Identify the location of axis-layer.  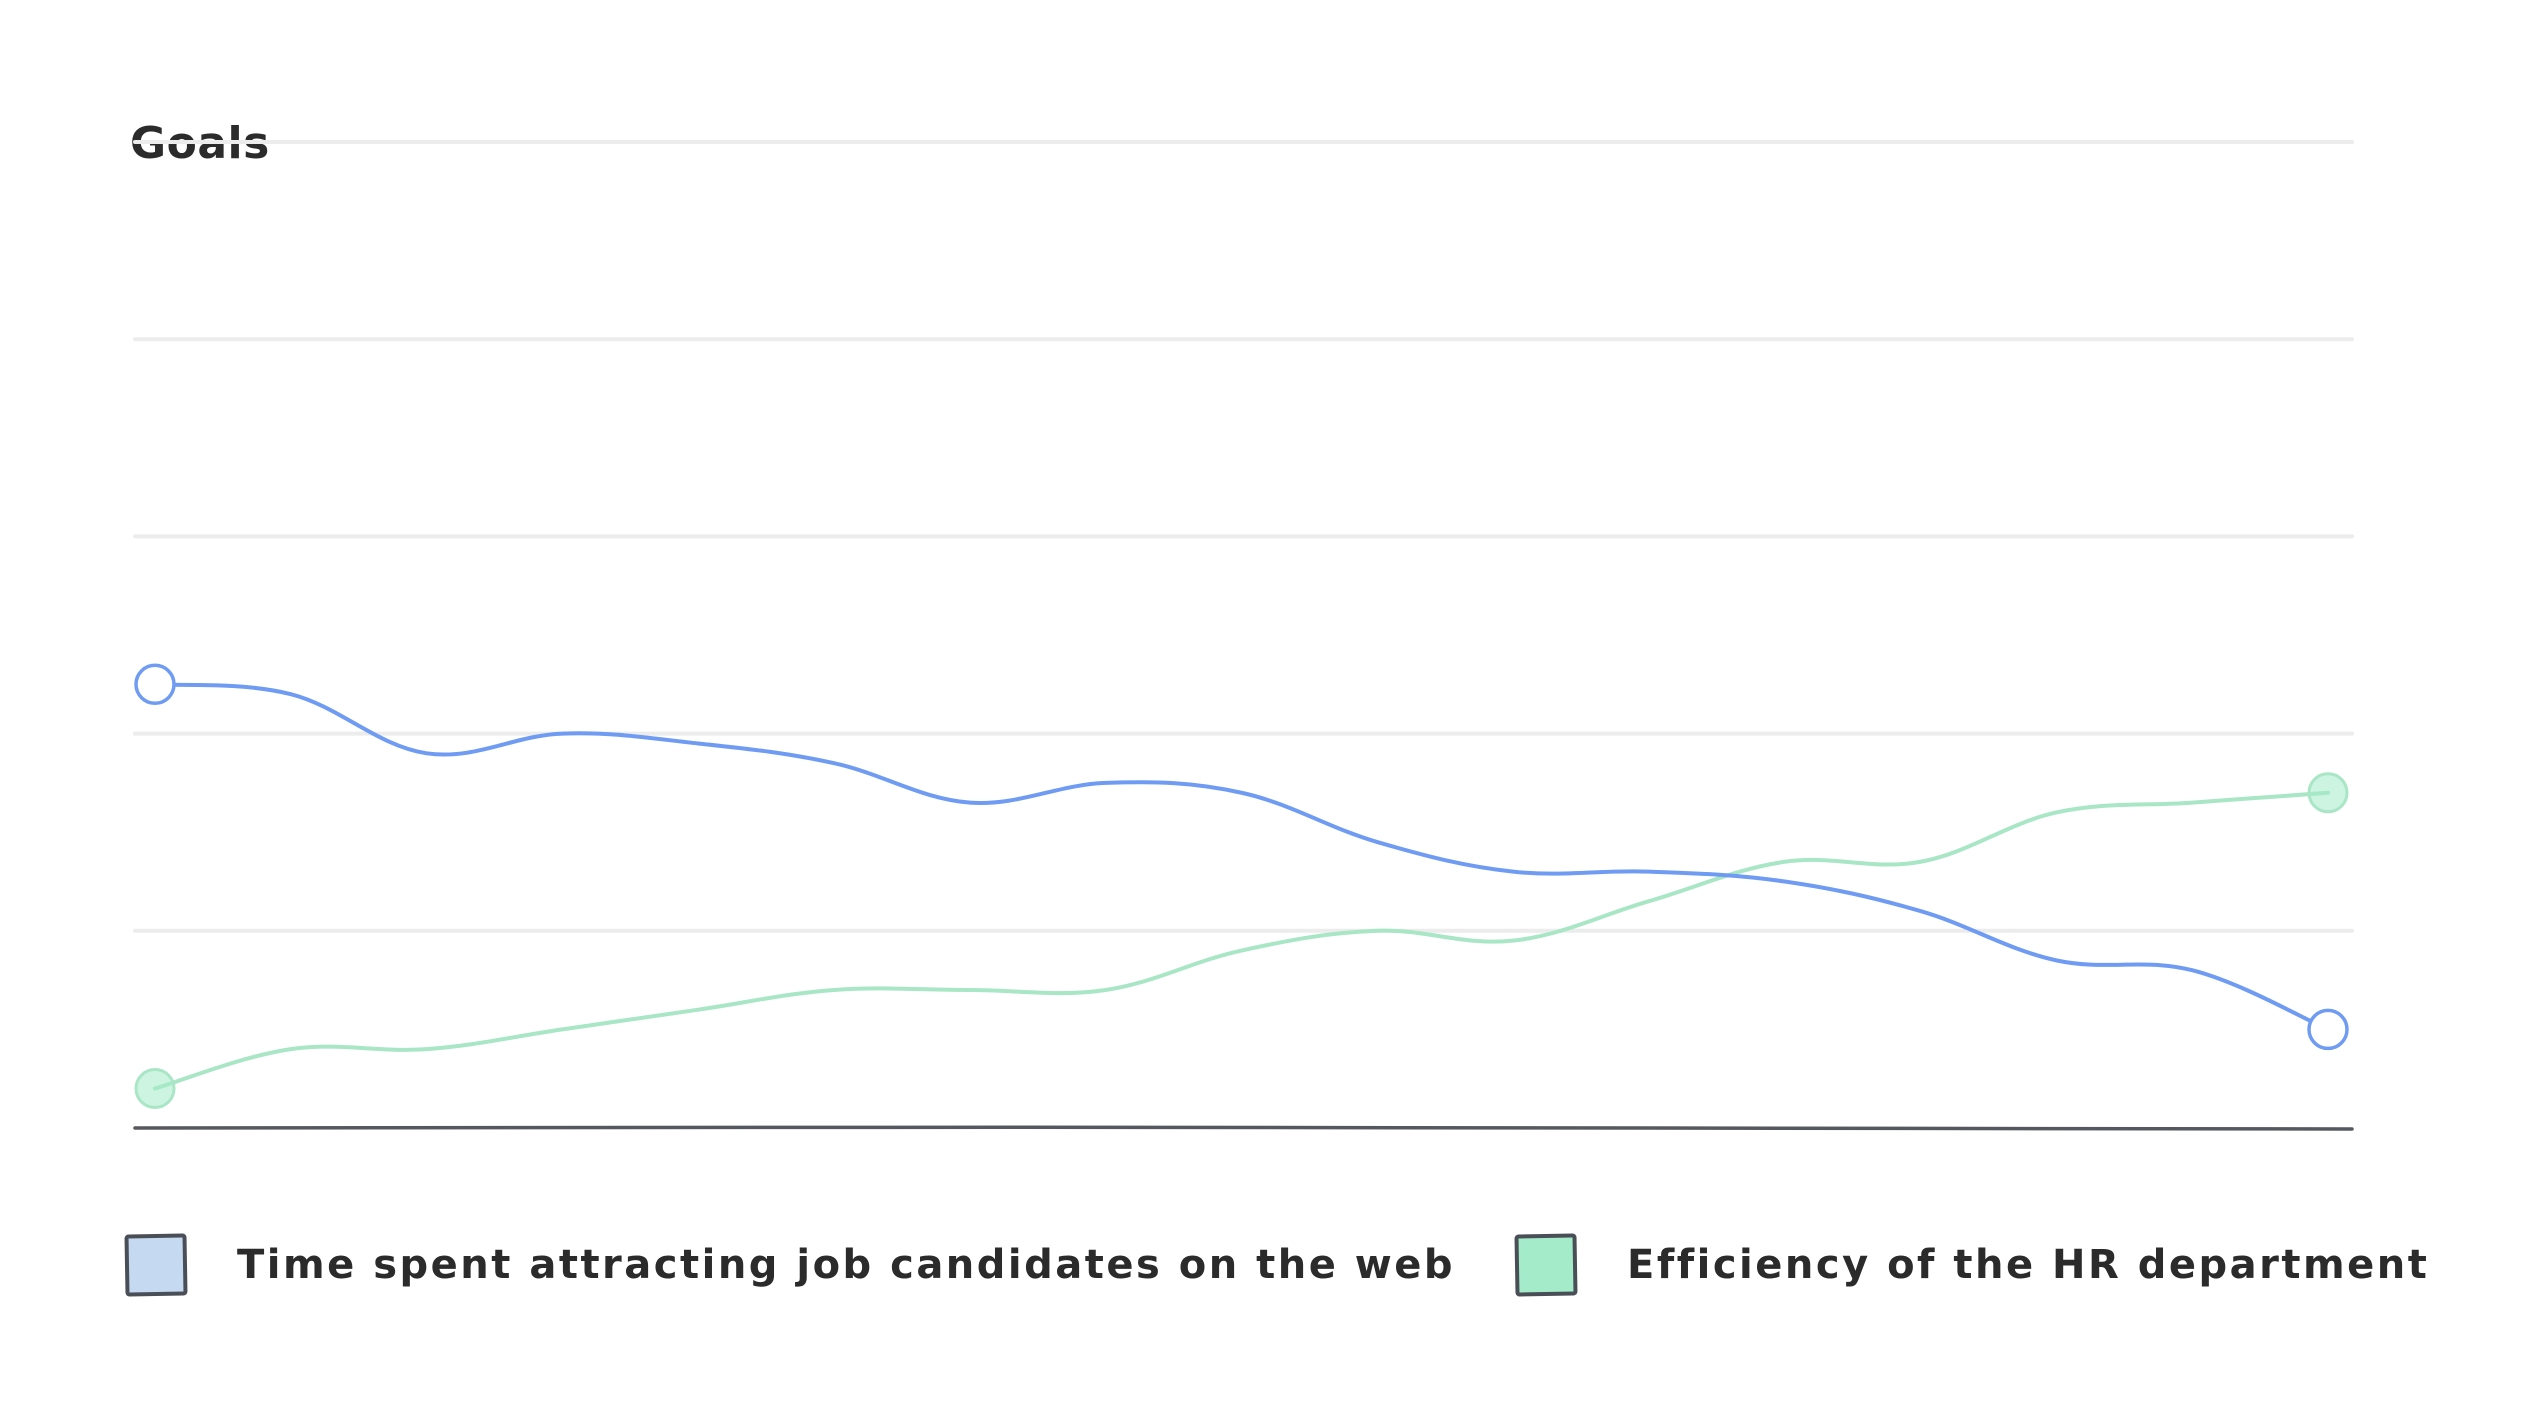
(1243, 1128).